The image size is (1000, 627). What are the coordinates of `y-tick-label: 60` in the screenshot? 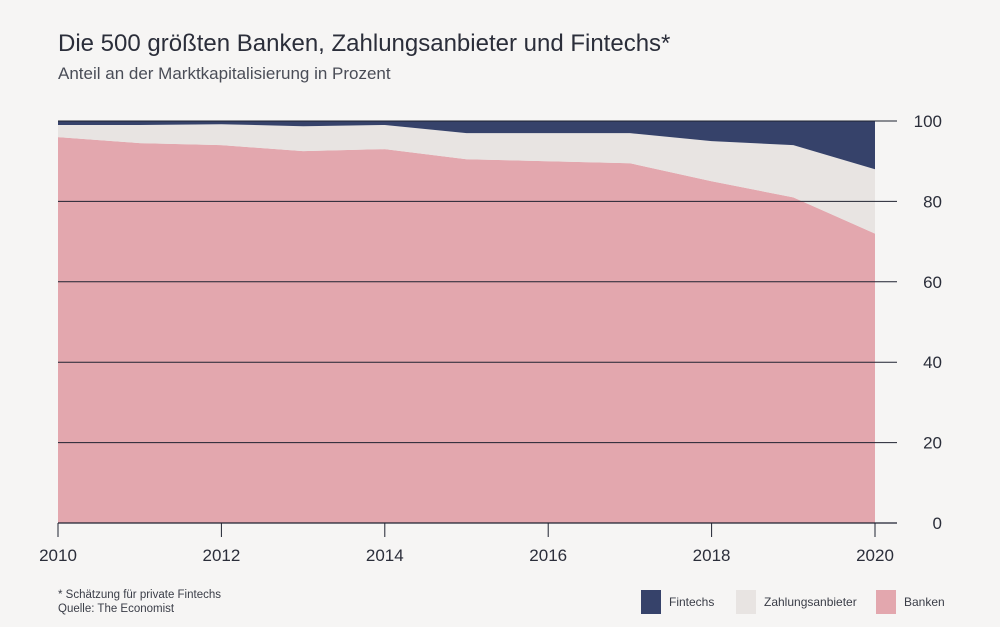 It's located at (932, 282).